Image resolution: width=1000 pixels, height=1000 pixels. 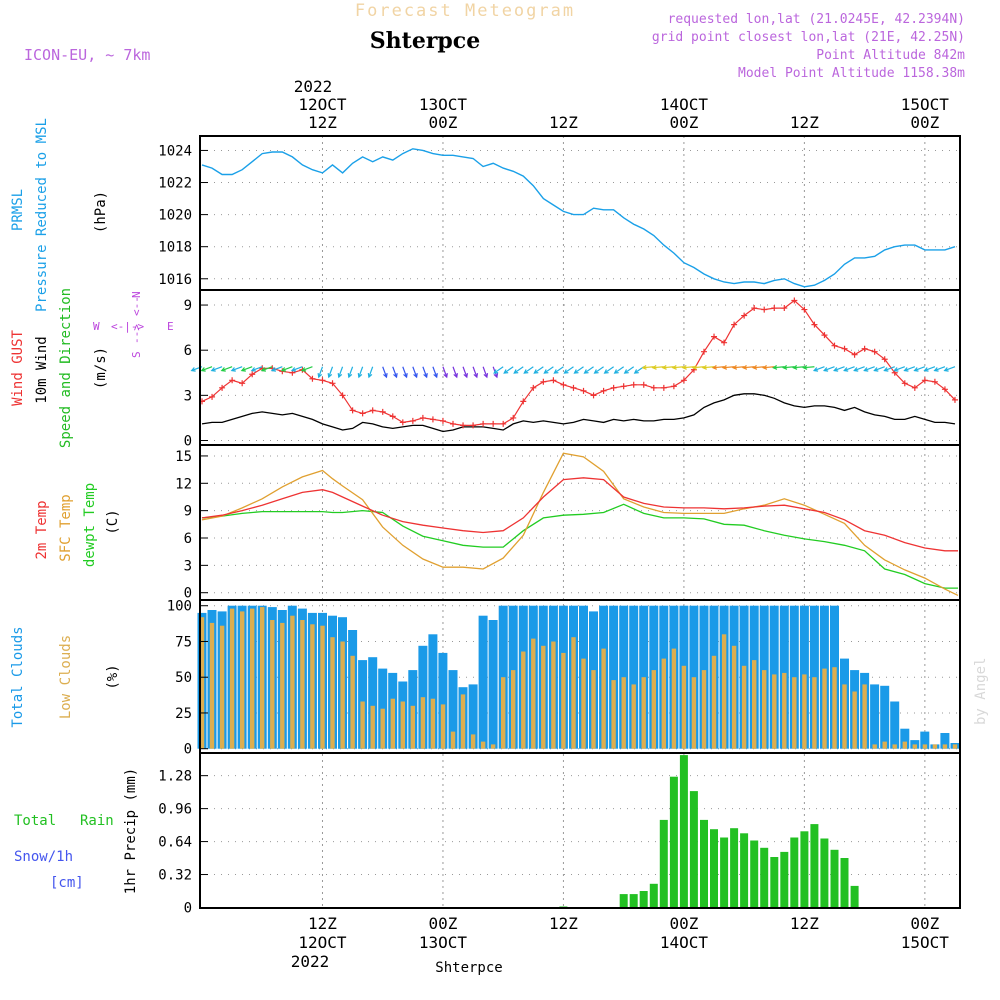 I want to click on clouds-tick-label: 75, so click(x=183, y=642).